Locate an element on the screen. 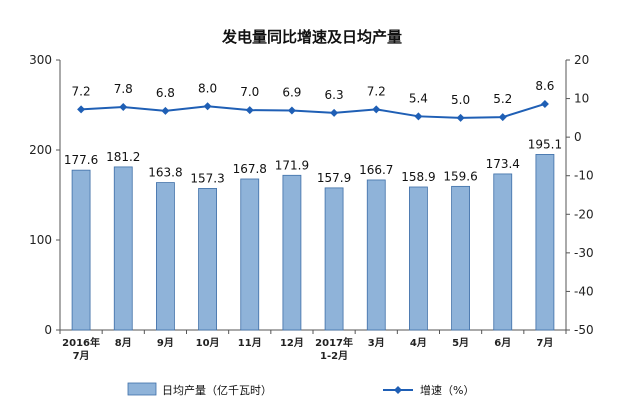  right-tick-label: 10 is located at coordinates (581, 99).